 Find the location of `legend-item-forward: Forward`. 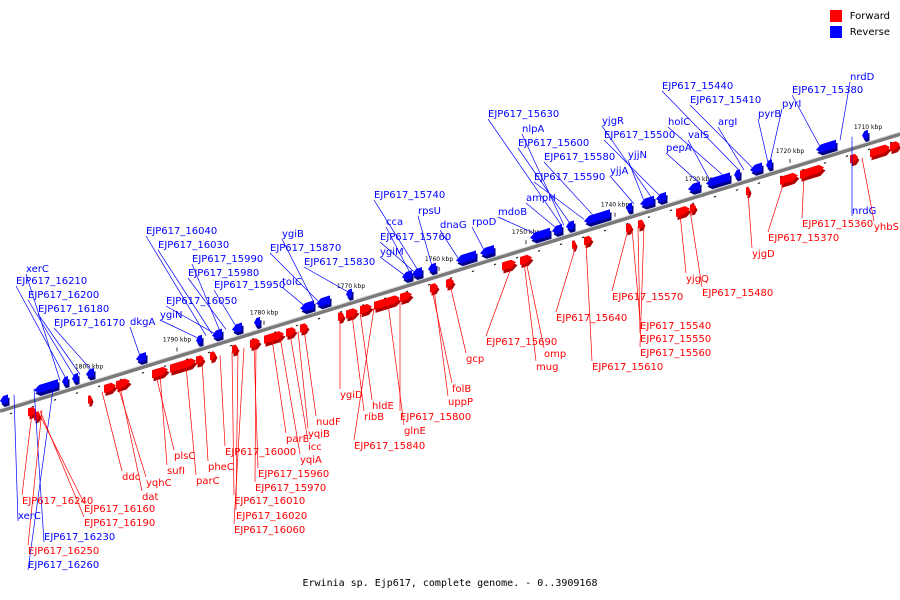

legend-item-forward: Forward is located at coordinates (859, 16).